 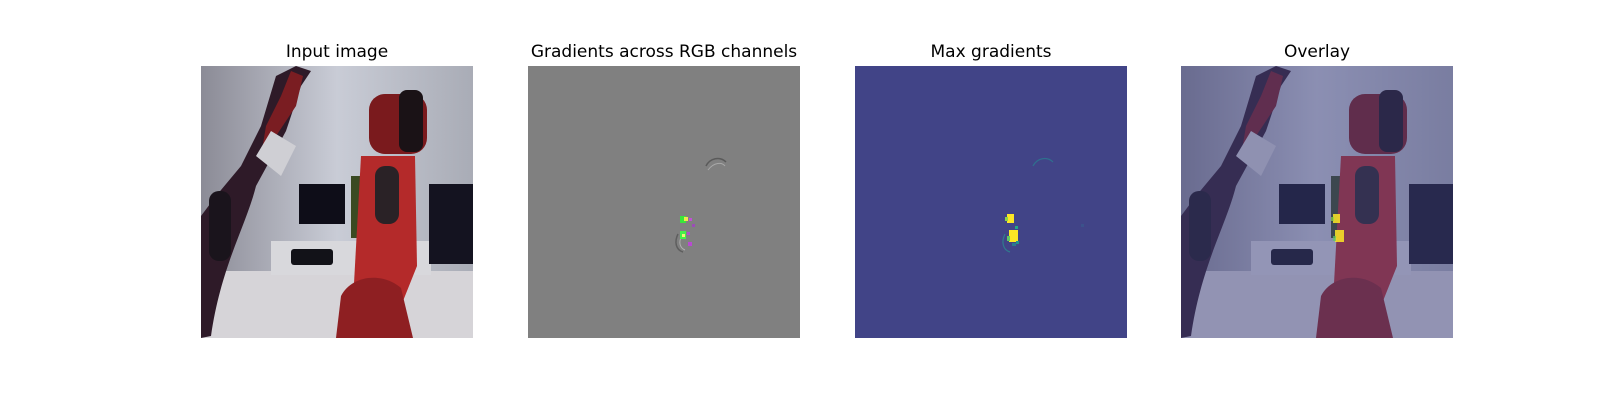 What do you see at coordinates (1317, 52) in the screenshot?
I see `panel-title-overlay: Overlay` at bounding box center [1317, 52].